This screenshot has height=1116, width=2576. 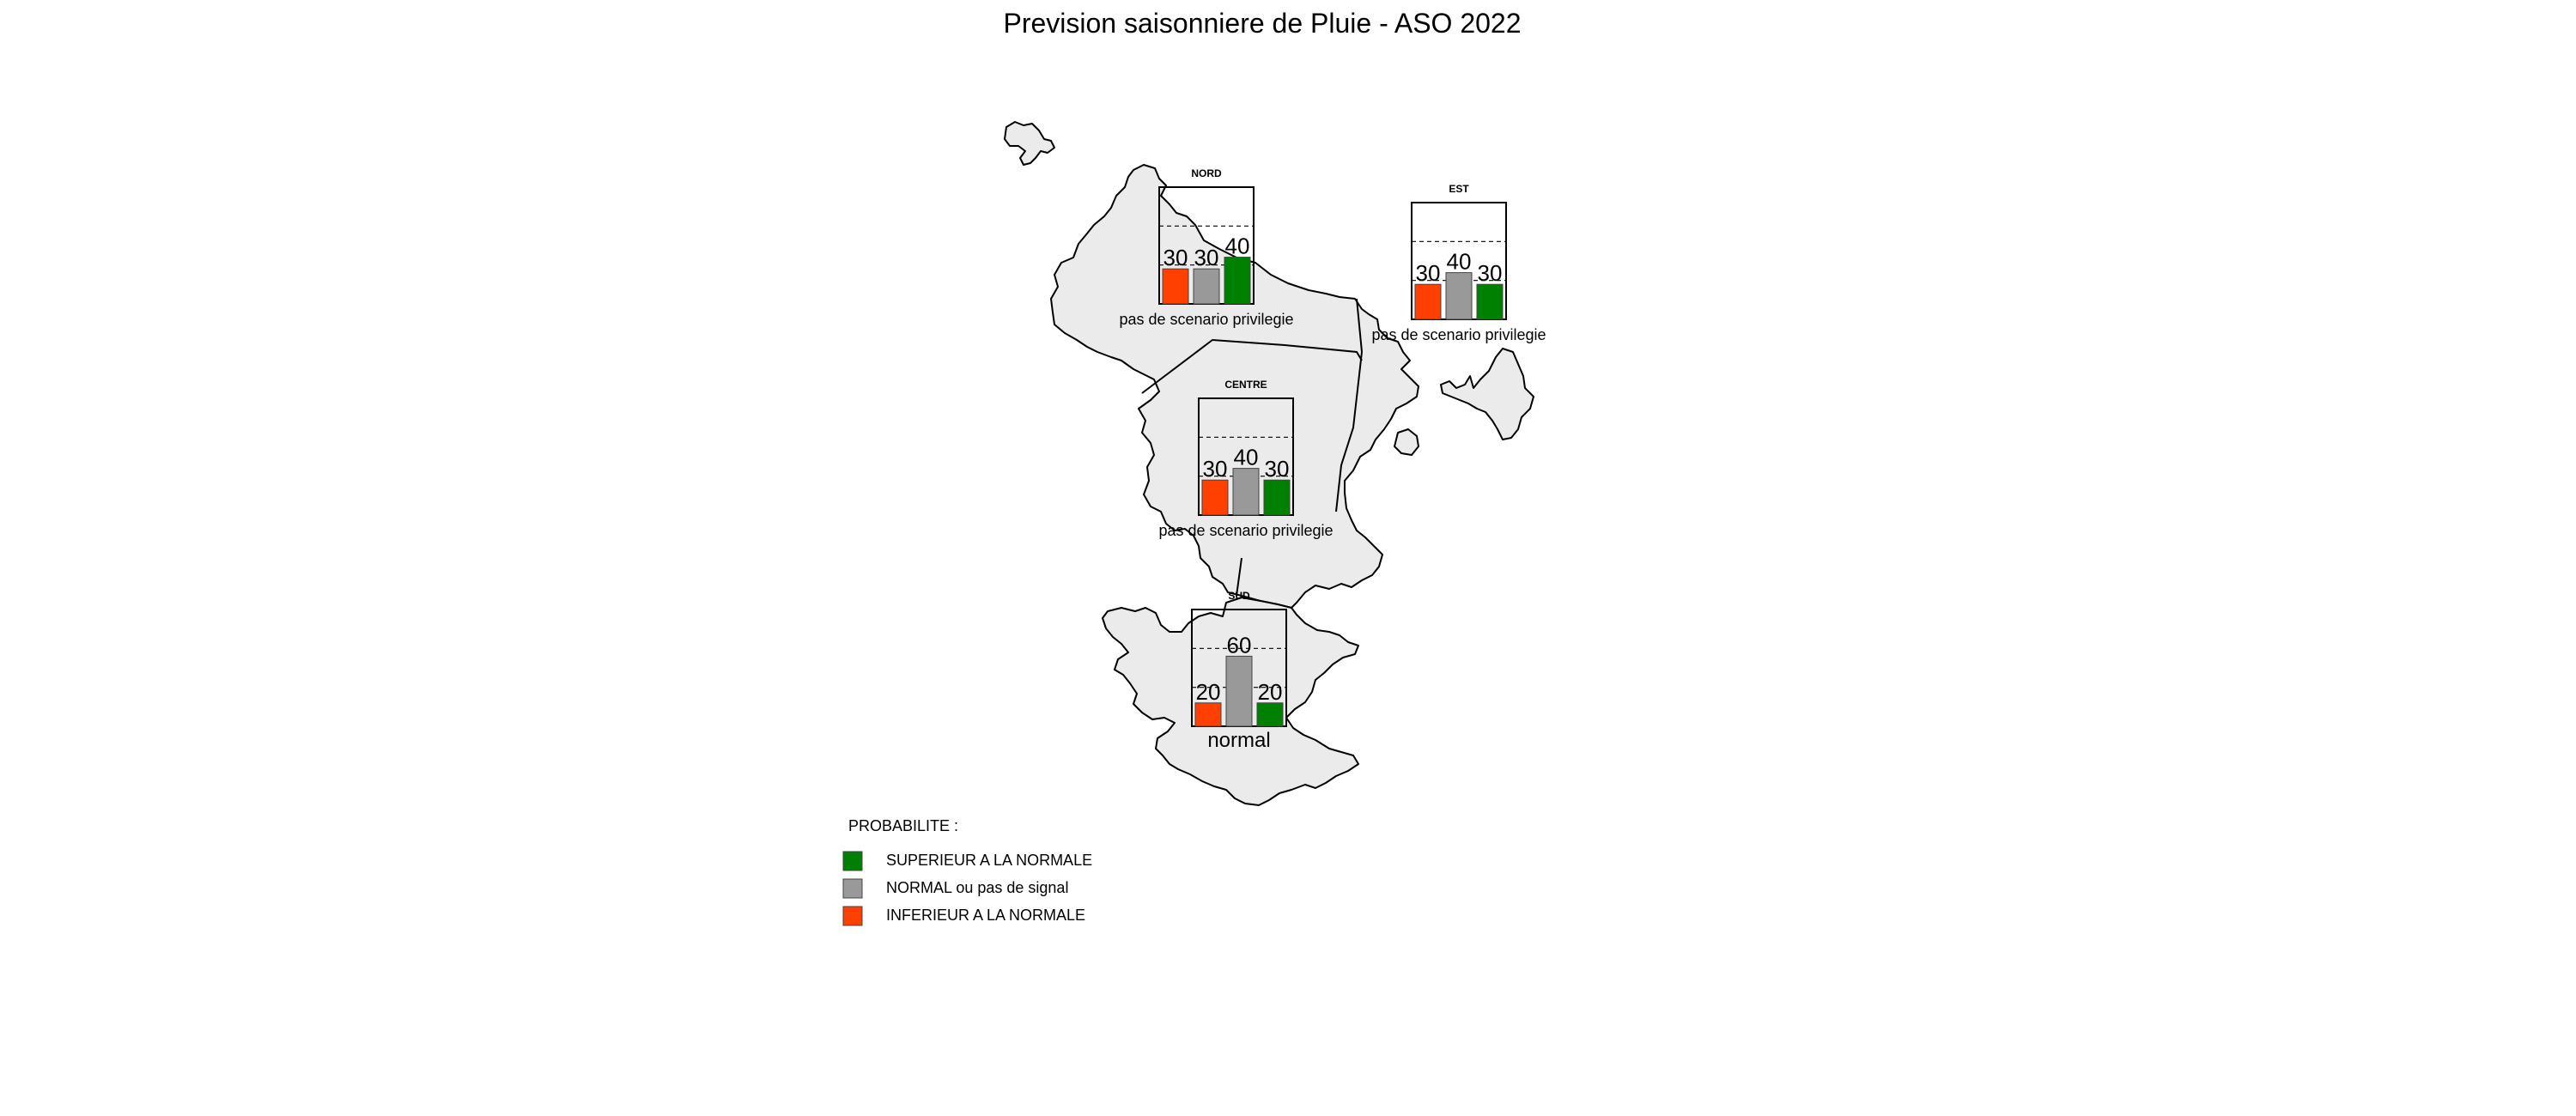 I want to click on legend-item-normal: NORMAL ou pas de signal, so click(x=955, y=888).